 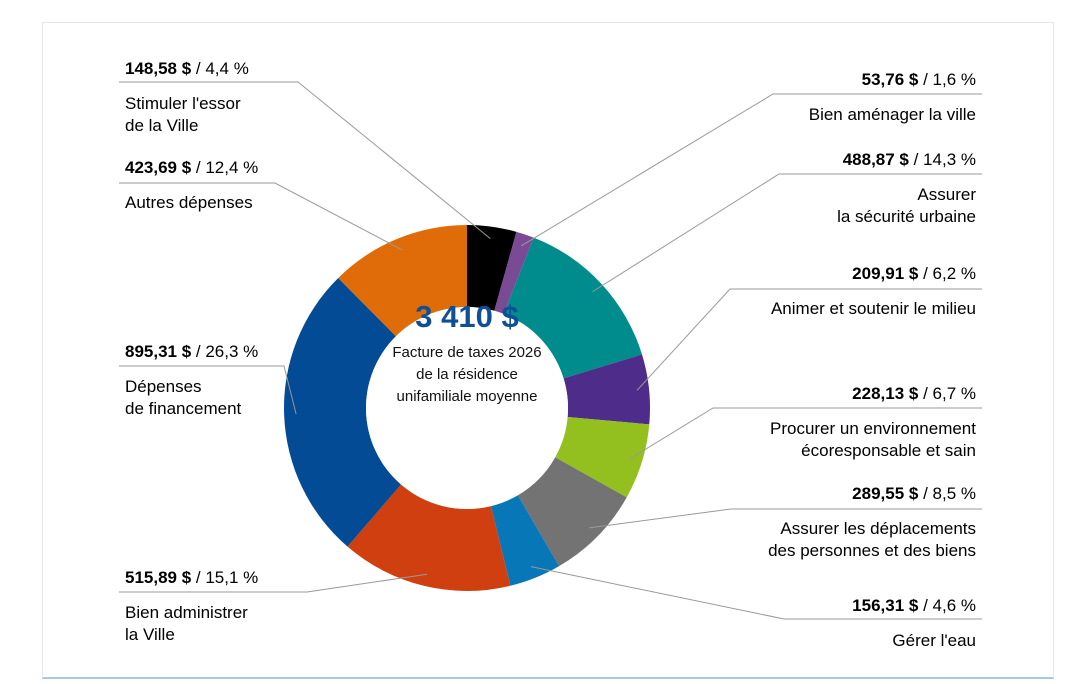 I want to click on slice-value-label-7: 156,31 $ / 4,6 %, so click(x=914, y=605).